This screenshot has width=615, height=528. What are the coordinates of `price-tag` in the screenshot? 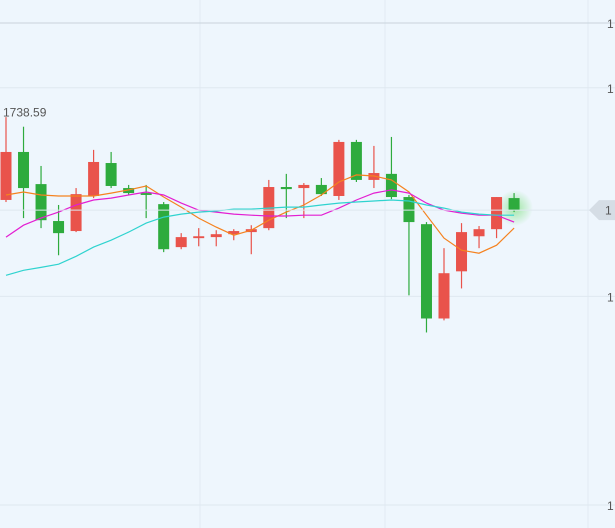 It's located at (602, 210).